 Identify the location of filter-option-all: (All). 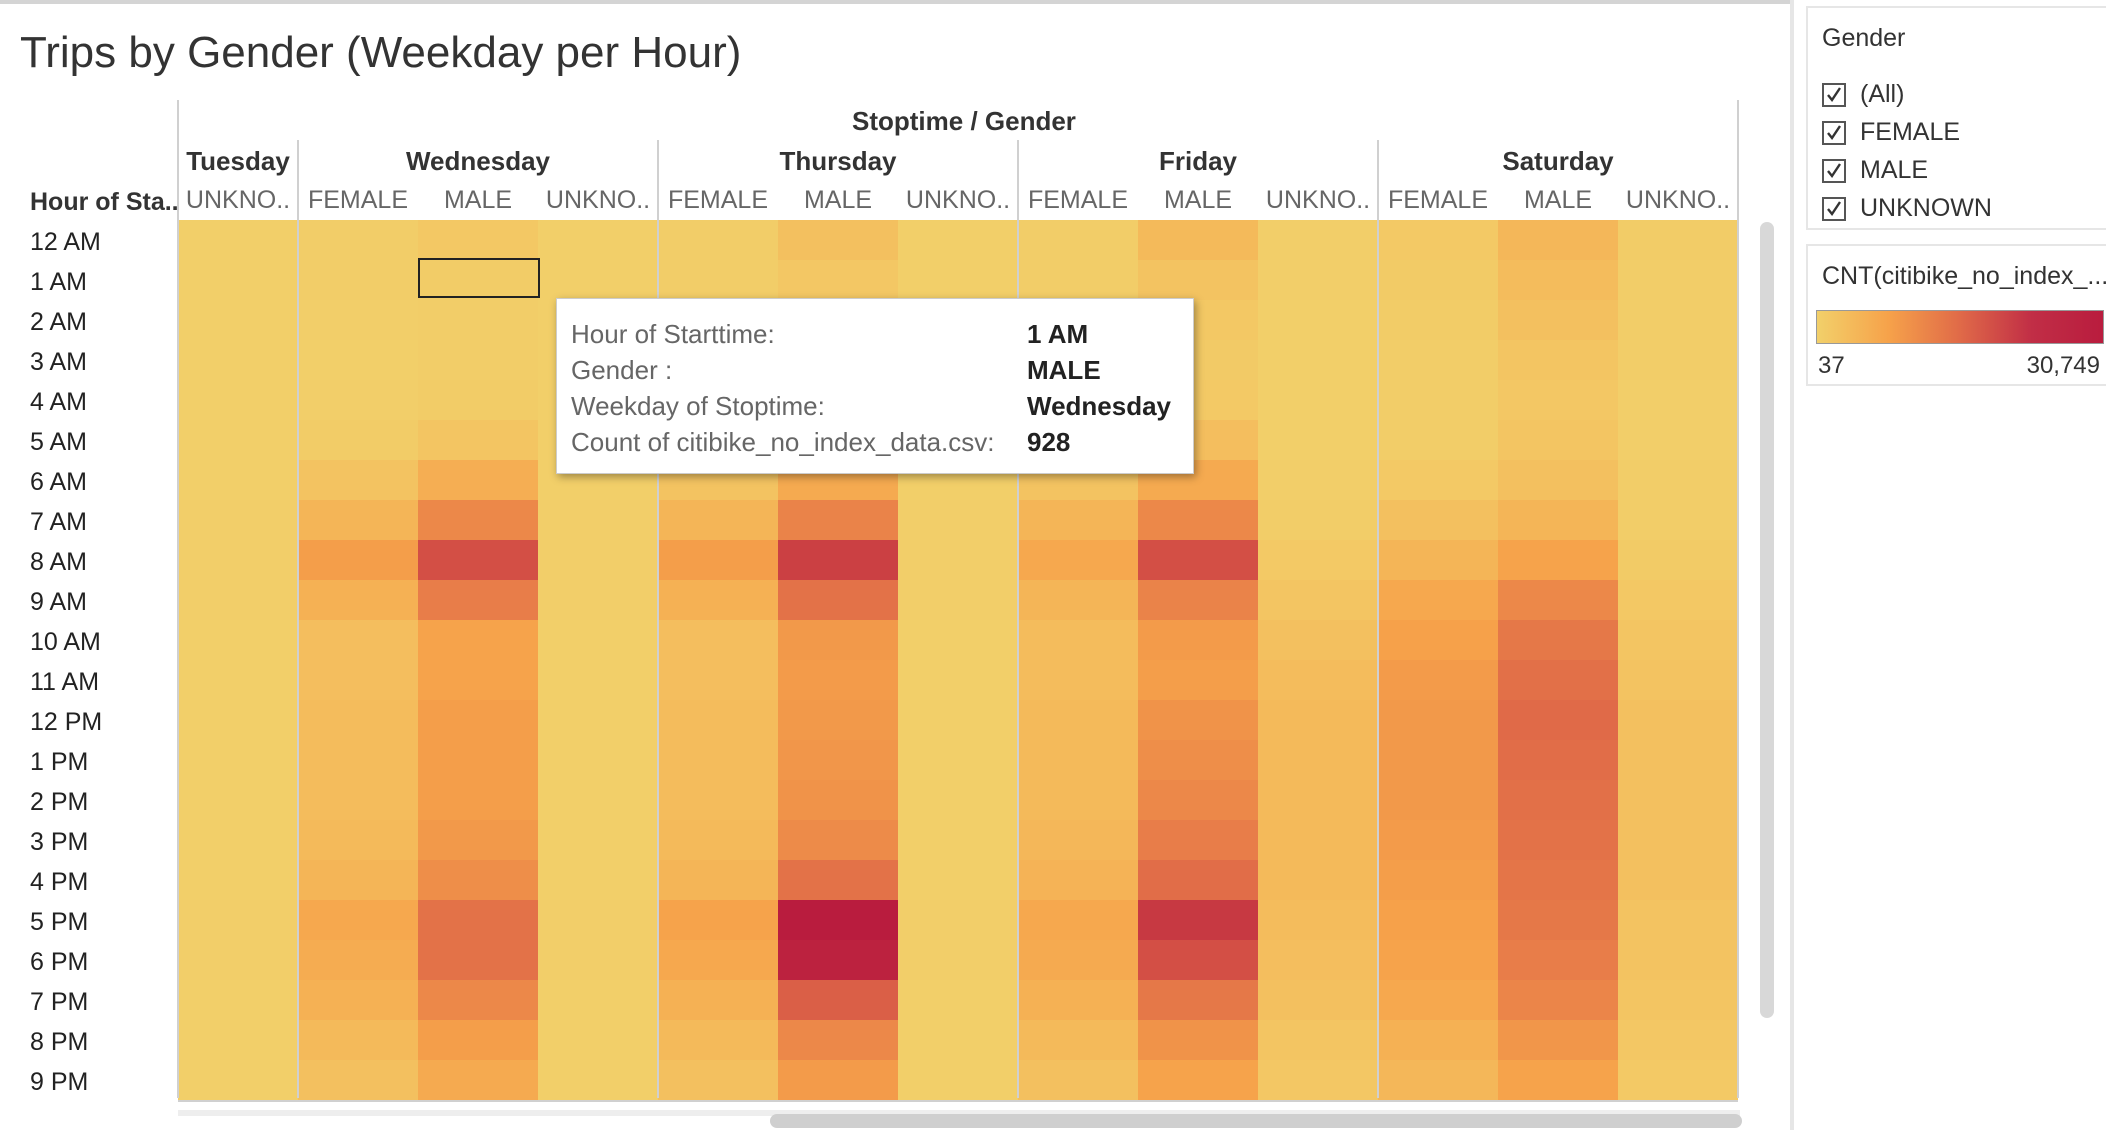
(1863, 94).